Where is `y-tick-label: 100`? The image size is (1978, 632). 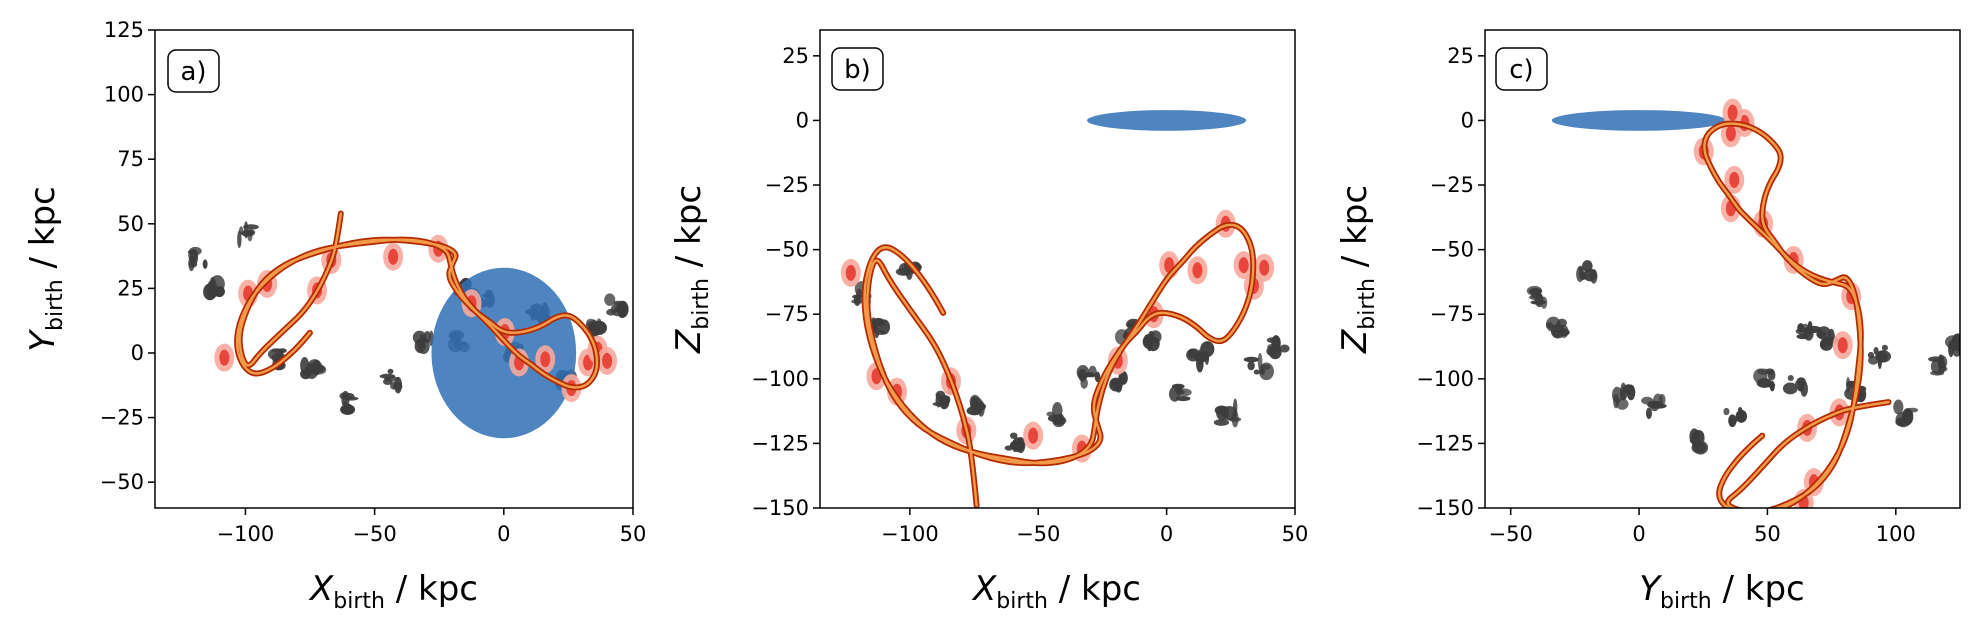 y-tick-label: 100 is located at coordinates (124, 95).